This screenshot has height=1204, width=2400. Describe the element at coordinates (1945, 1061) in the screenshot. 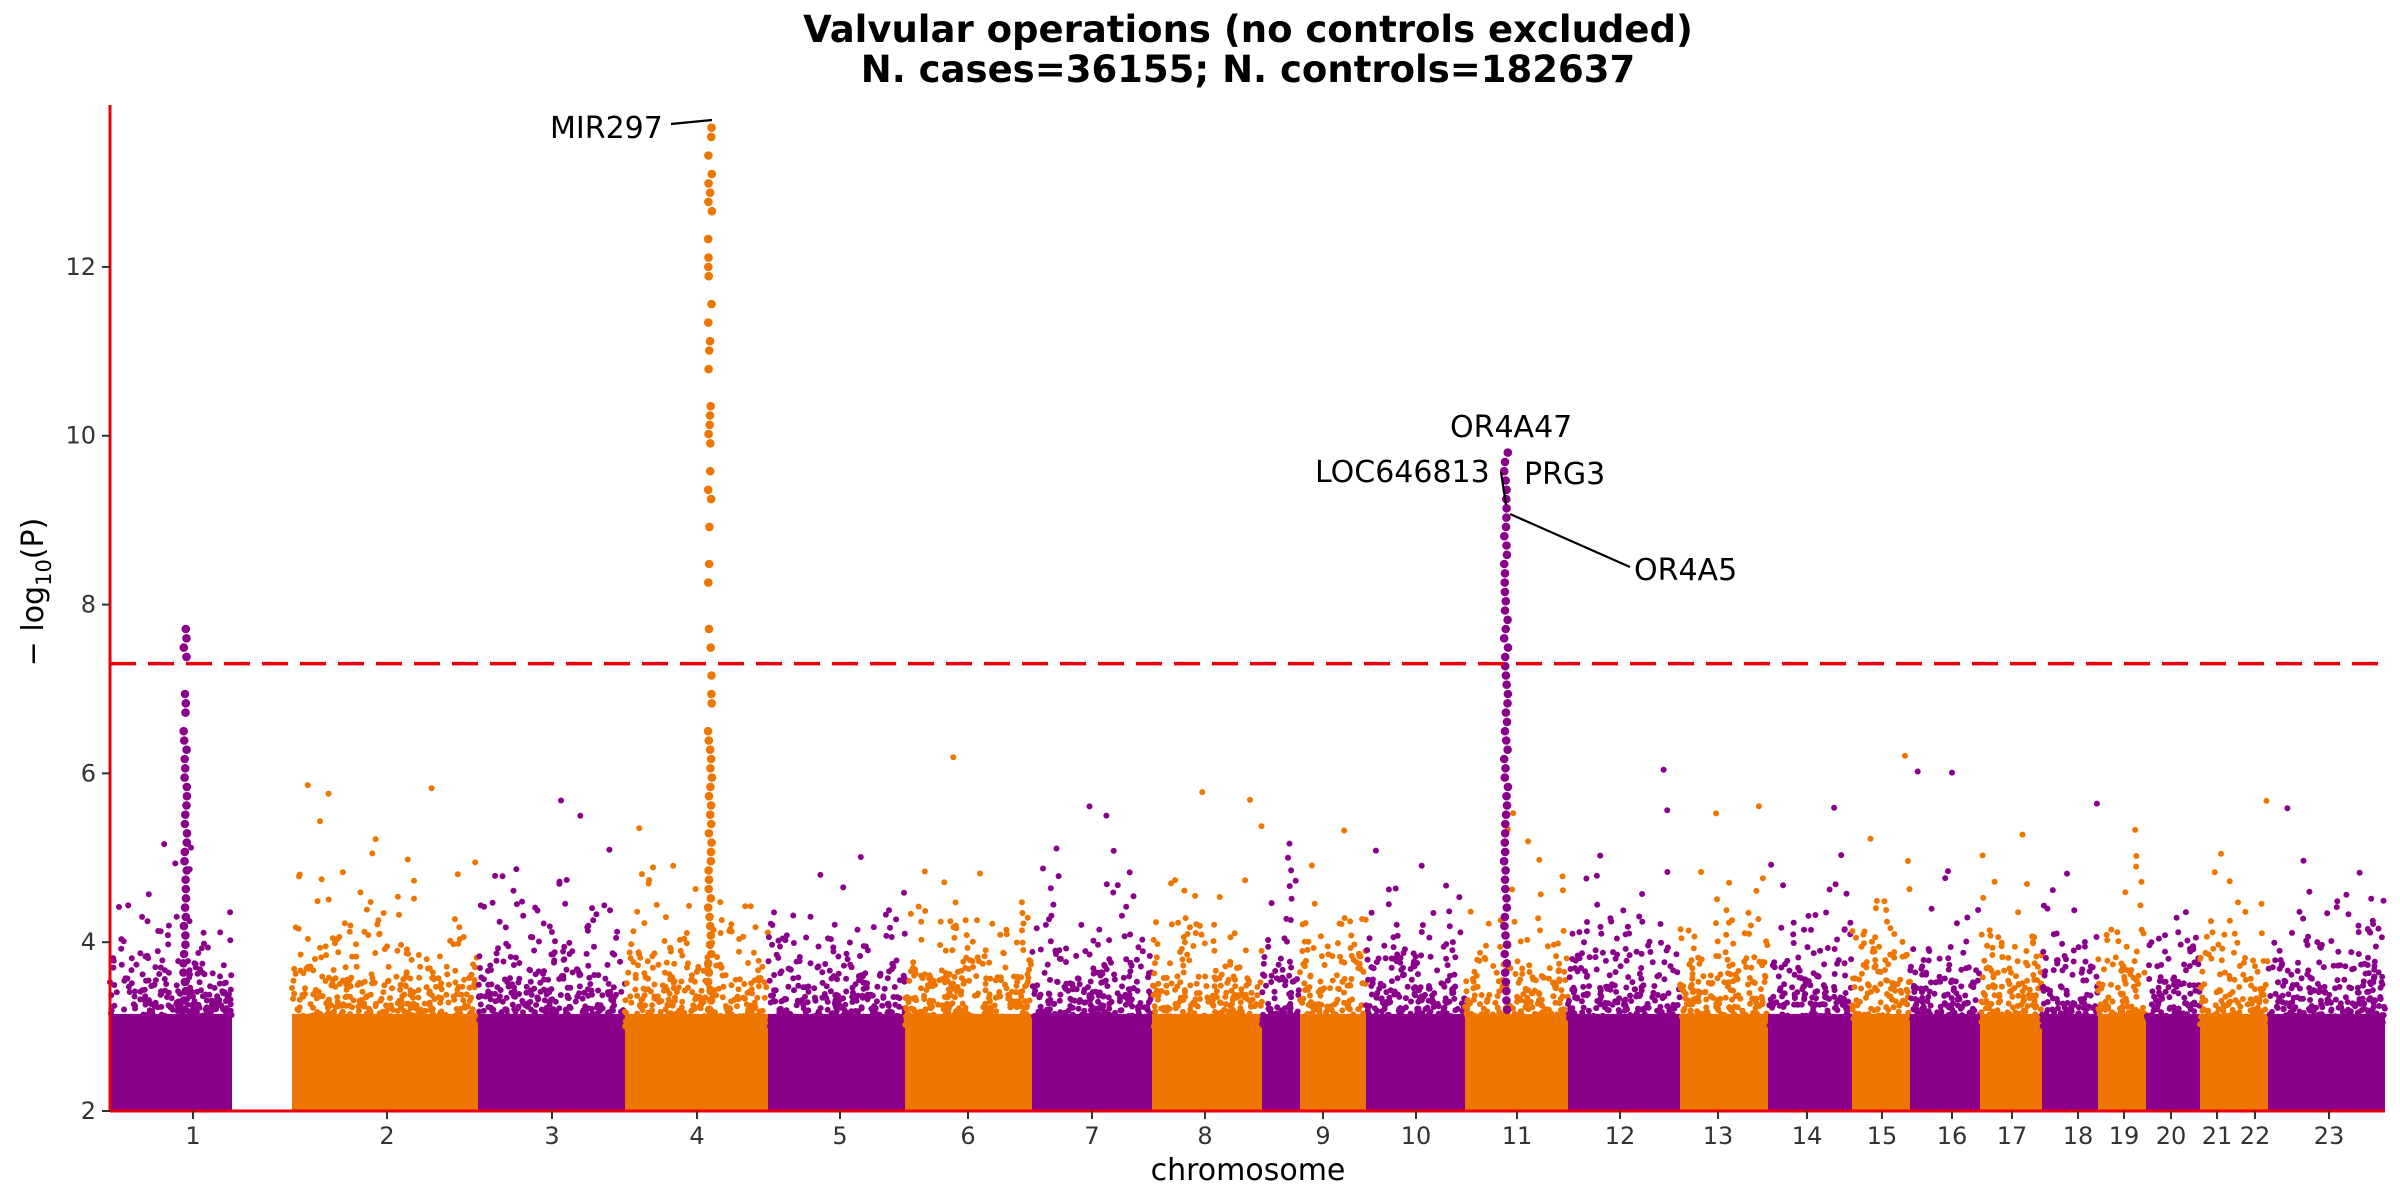

I see `chromosome-17-dense-band` at that location.